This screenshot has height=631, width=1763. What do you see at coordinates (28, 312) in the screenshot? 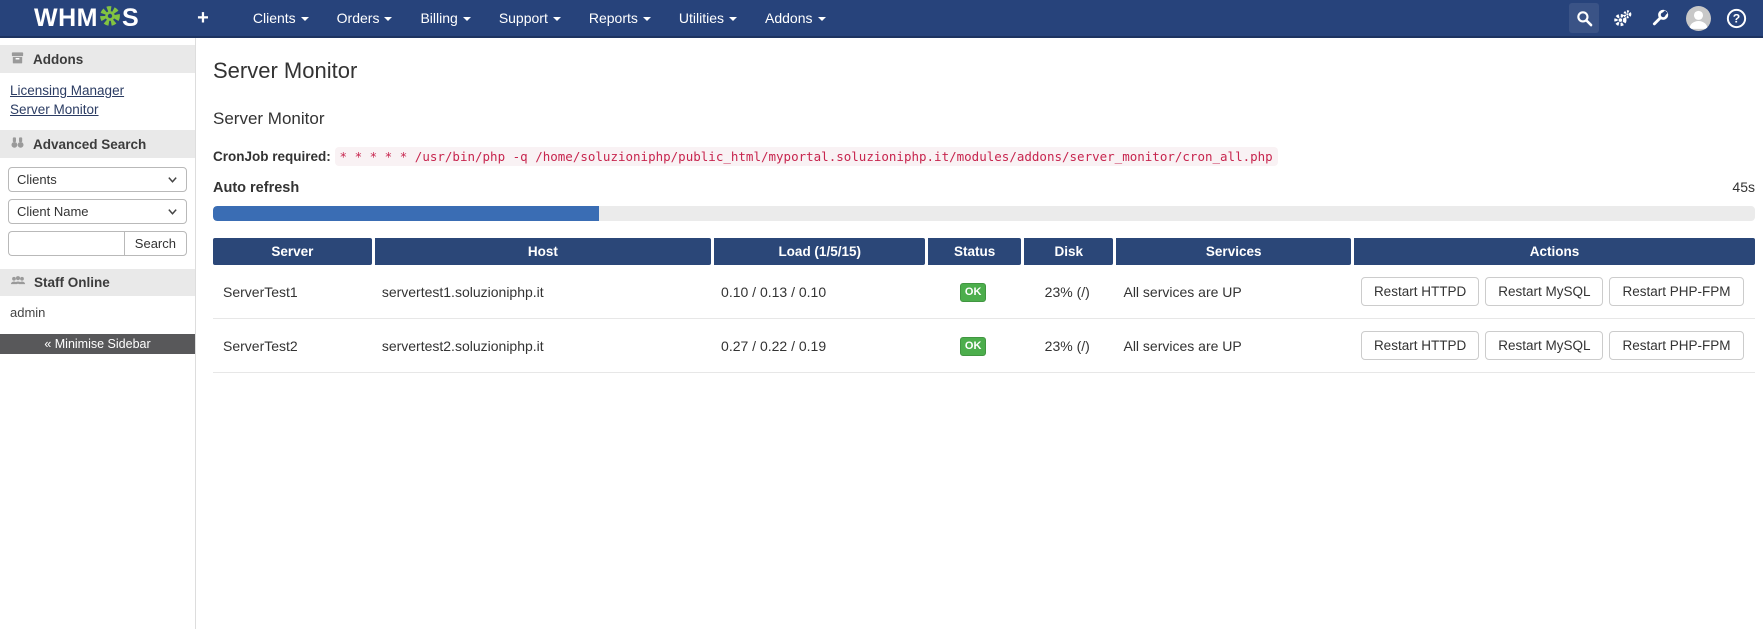
I see `staff-online-member: admin` at bounding box center [28, 312].